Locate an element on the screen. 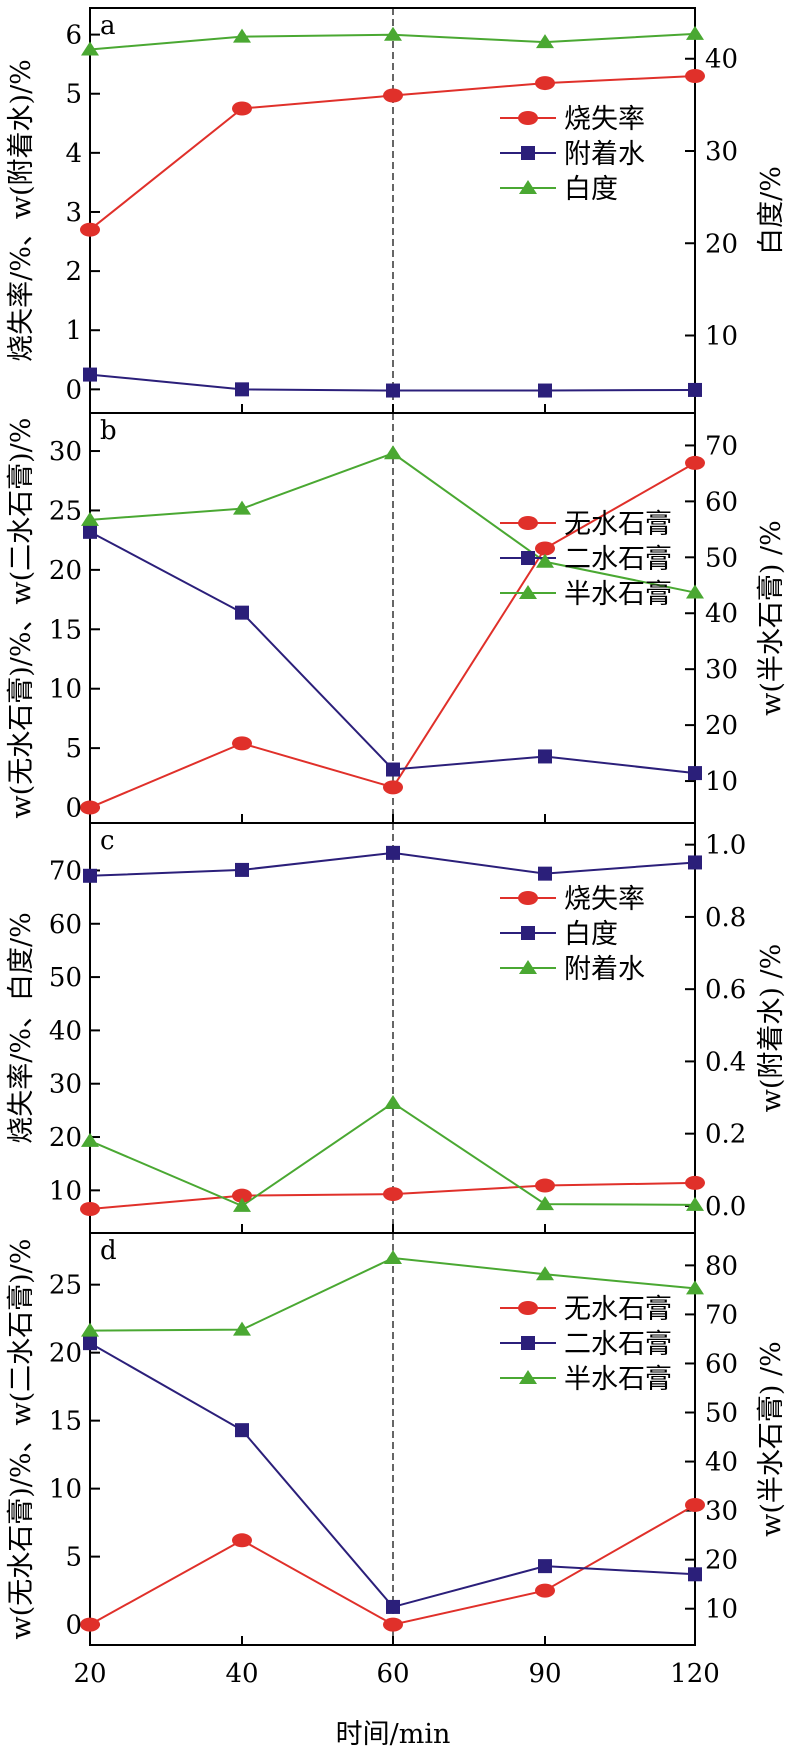 This screenshot has width=800, height=1754. panel-label-c: c is located at coordinates (107, 841).